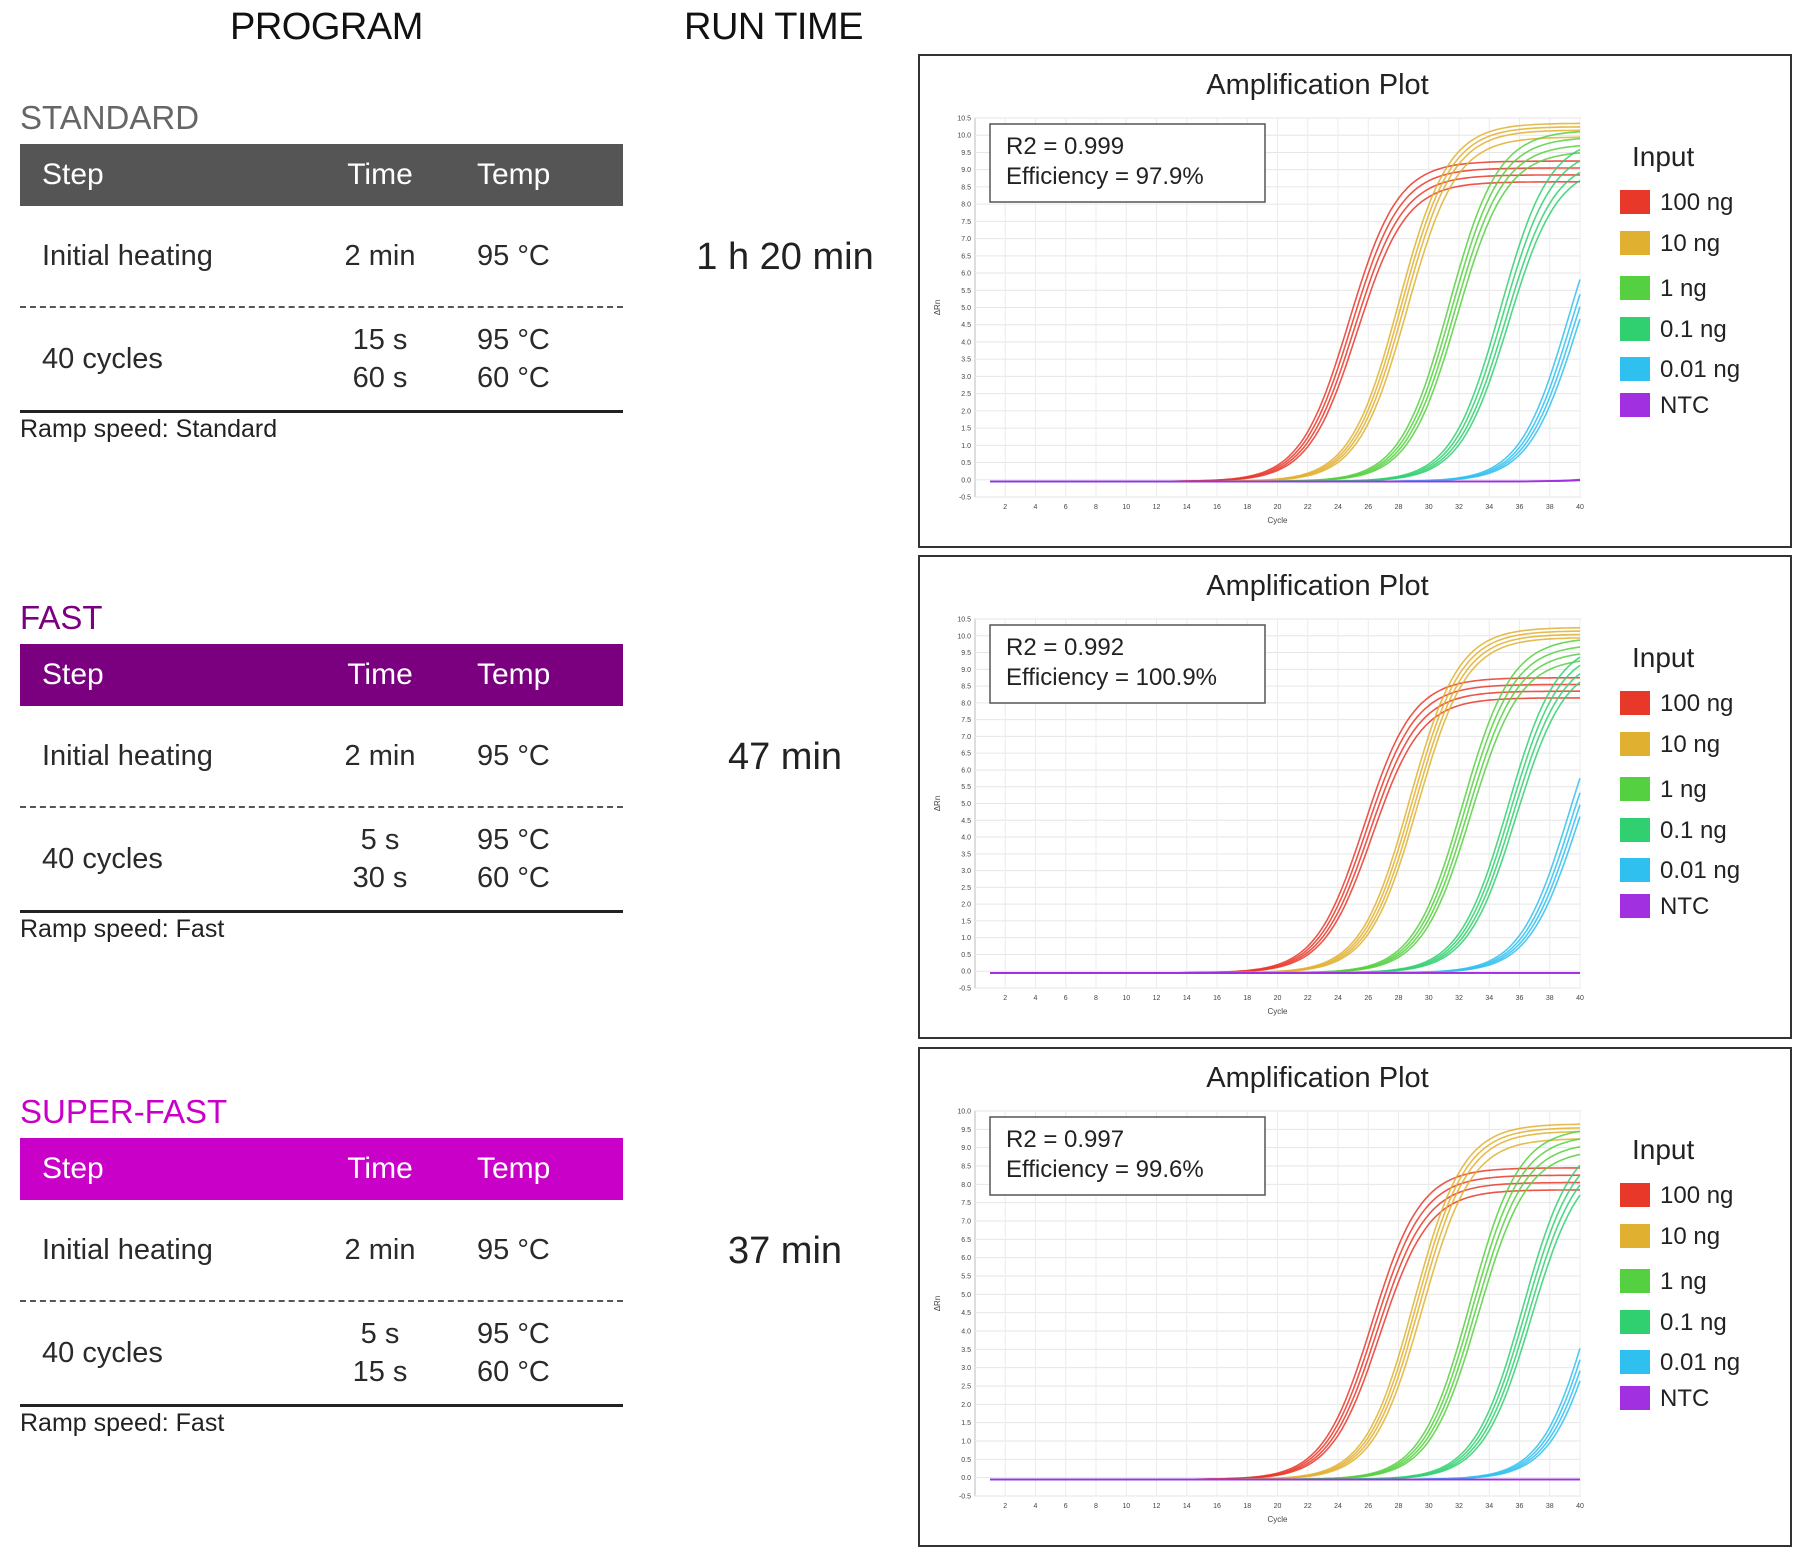 Image resolution: width=1800 pixels, height=1560 pixels. Describe the element at coordinates (1520, 507) in the screenshot. I see `x-tick-label: 36` at that location.